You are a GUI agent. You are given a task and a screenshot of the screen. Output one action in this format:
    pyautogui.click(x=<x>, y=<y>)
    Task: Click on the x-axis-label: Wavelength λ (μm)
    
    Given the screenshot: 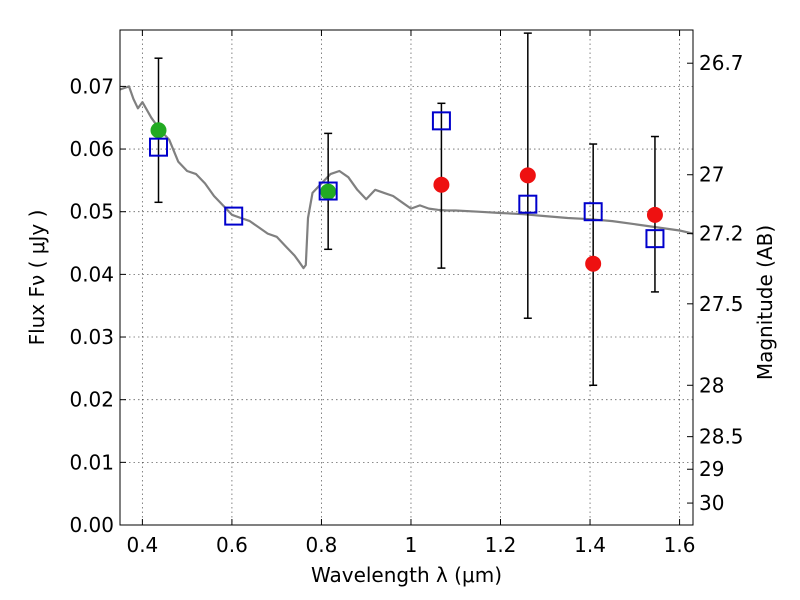 What is the action you would take?
    pyautogui.click(x=406, y=575)
    